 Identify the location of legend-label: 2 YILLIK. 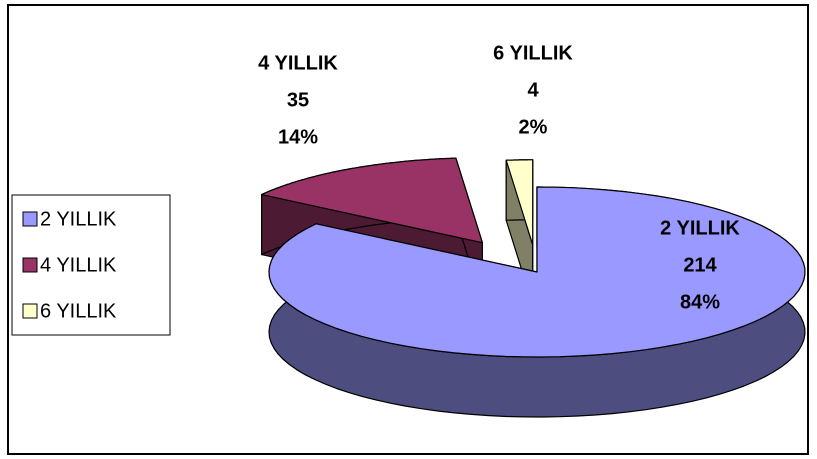
(78, 219).